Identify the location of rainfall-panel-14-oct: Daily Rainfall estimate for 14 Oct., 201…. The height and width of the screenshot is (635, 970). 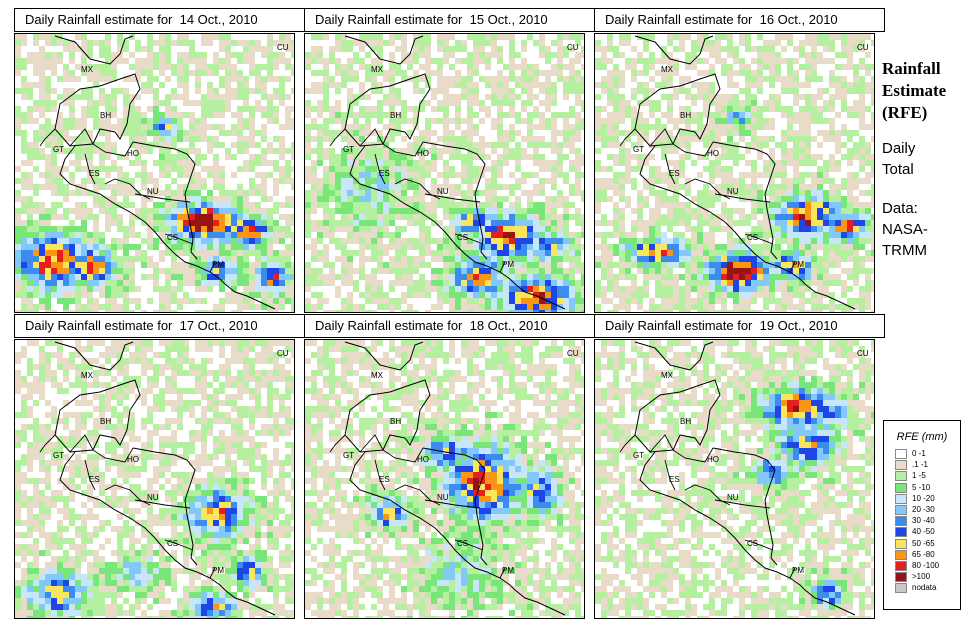
(159, 160).